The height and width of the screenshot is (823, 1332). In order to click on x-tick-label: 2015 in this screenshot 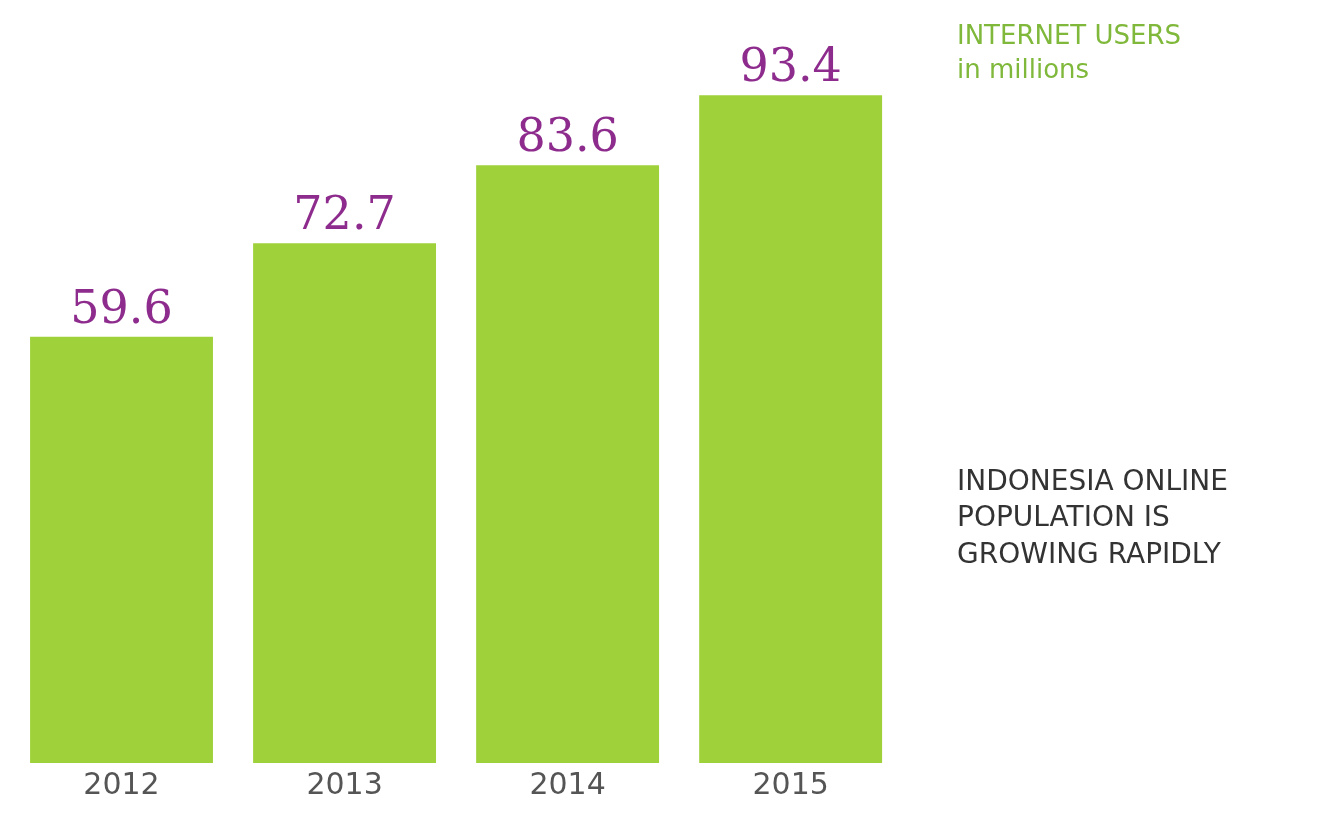, I will do `click(790, 783)`.